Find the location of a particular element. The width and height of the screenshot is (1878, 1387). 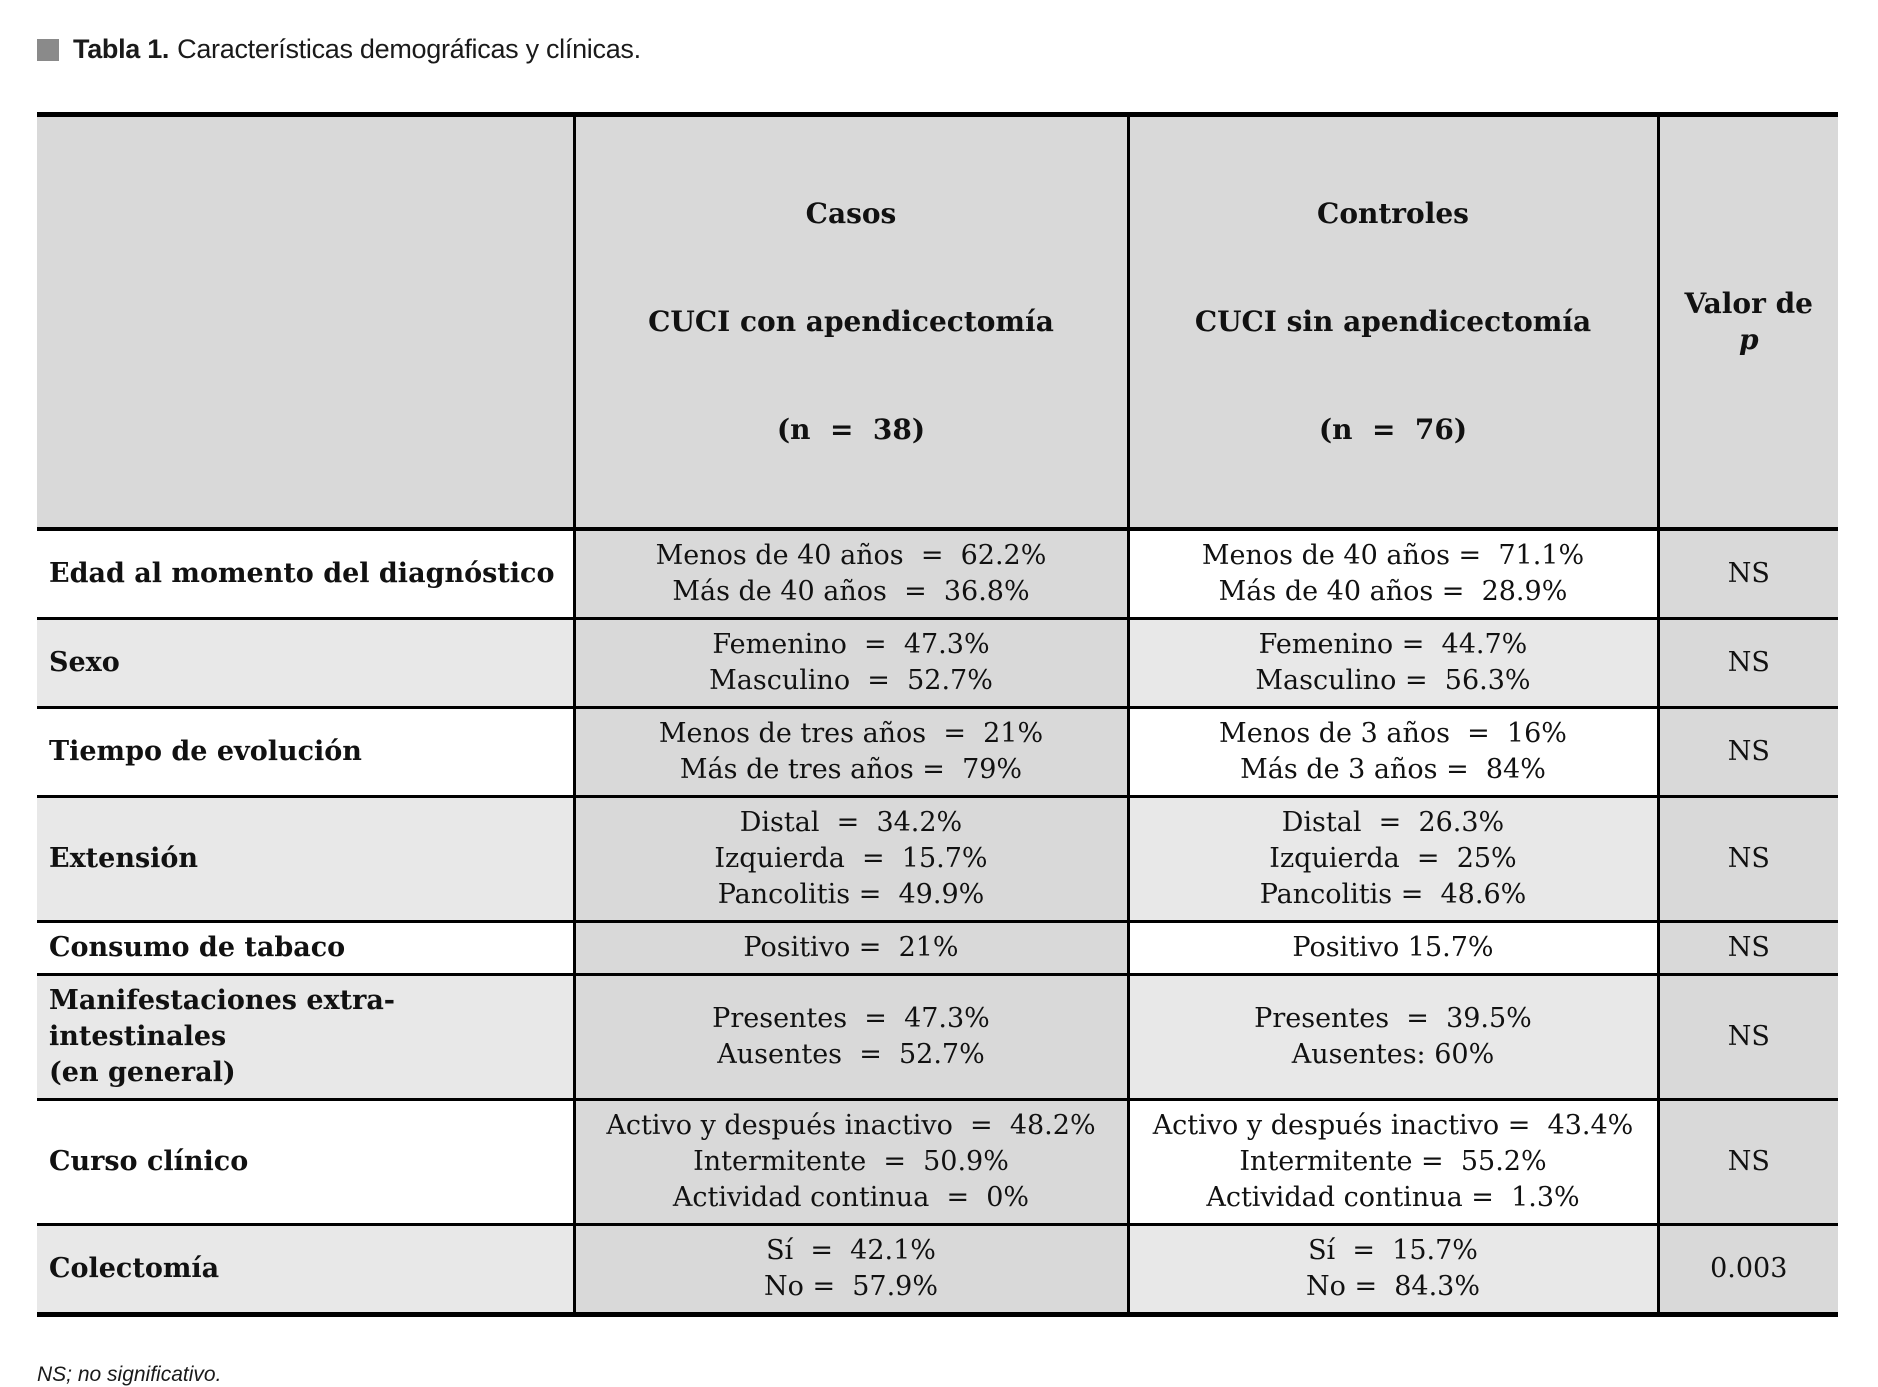

row-label-cell: Extensión is located at coordinates (305, 858).